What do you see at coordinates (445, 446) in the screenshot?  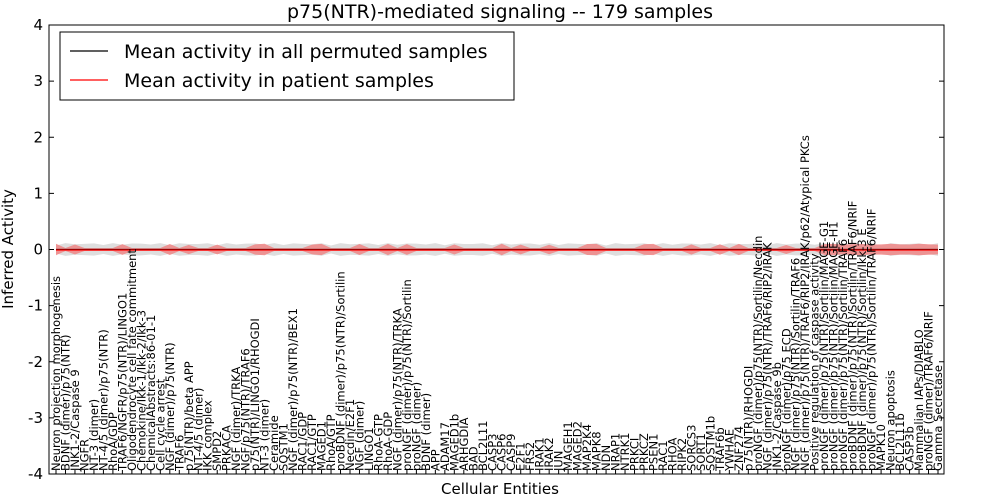 I see `x-tick-label: ADAM17` at bounding box center [445, 446].